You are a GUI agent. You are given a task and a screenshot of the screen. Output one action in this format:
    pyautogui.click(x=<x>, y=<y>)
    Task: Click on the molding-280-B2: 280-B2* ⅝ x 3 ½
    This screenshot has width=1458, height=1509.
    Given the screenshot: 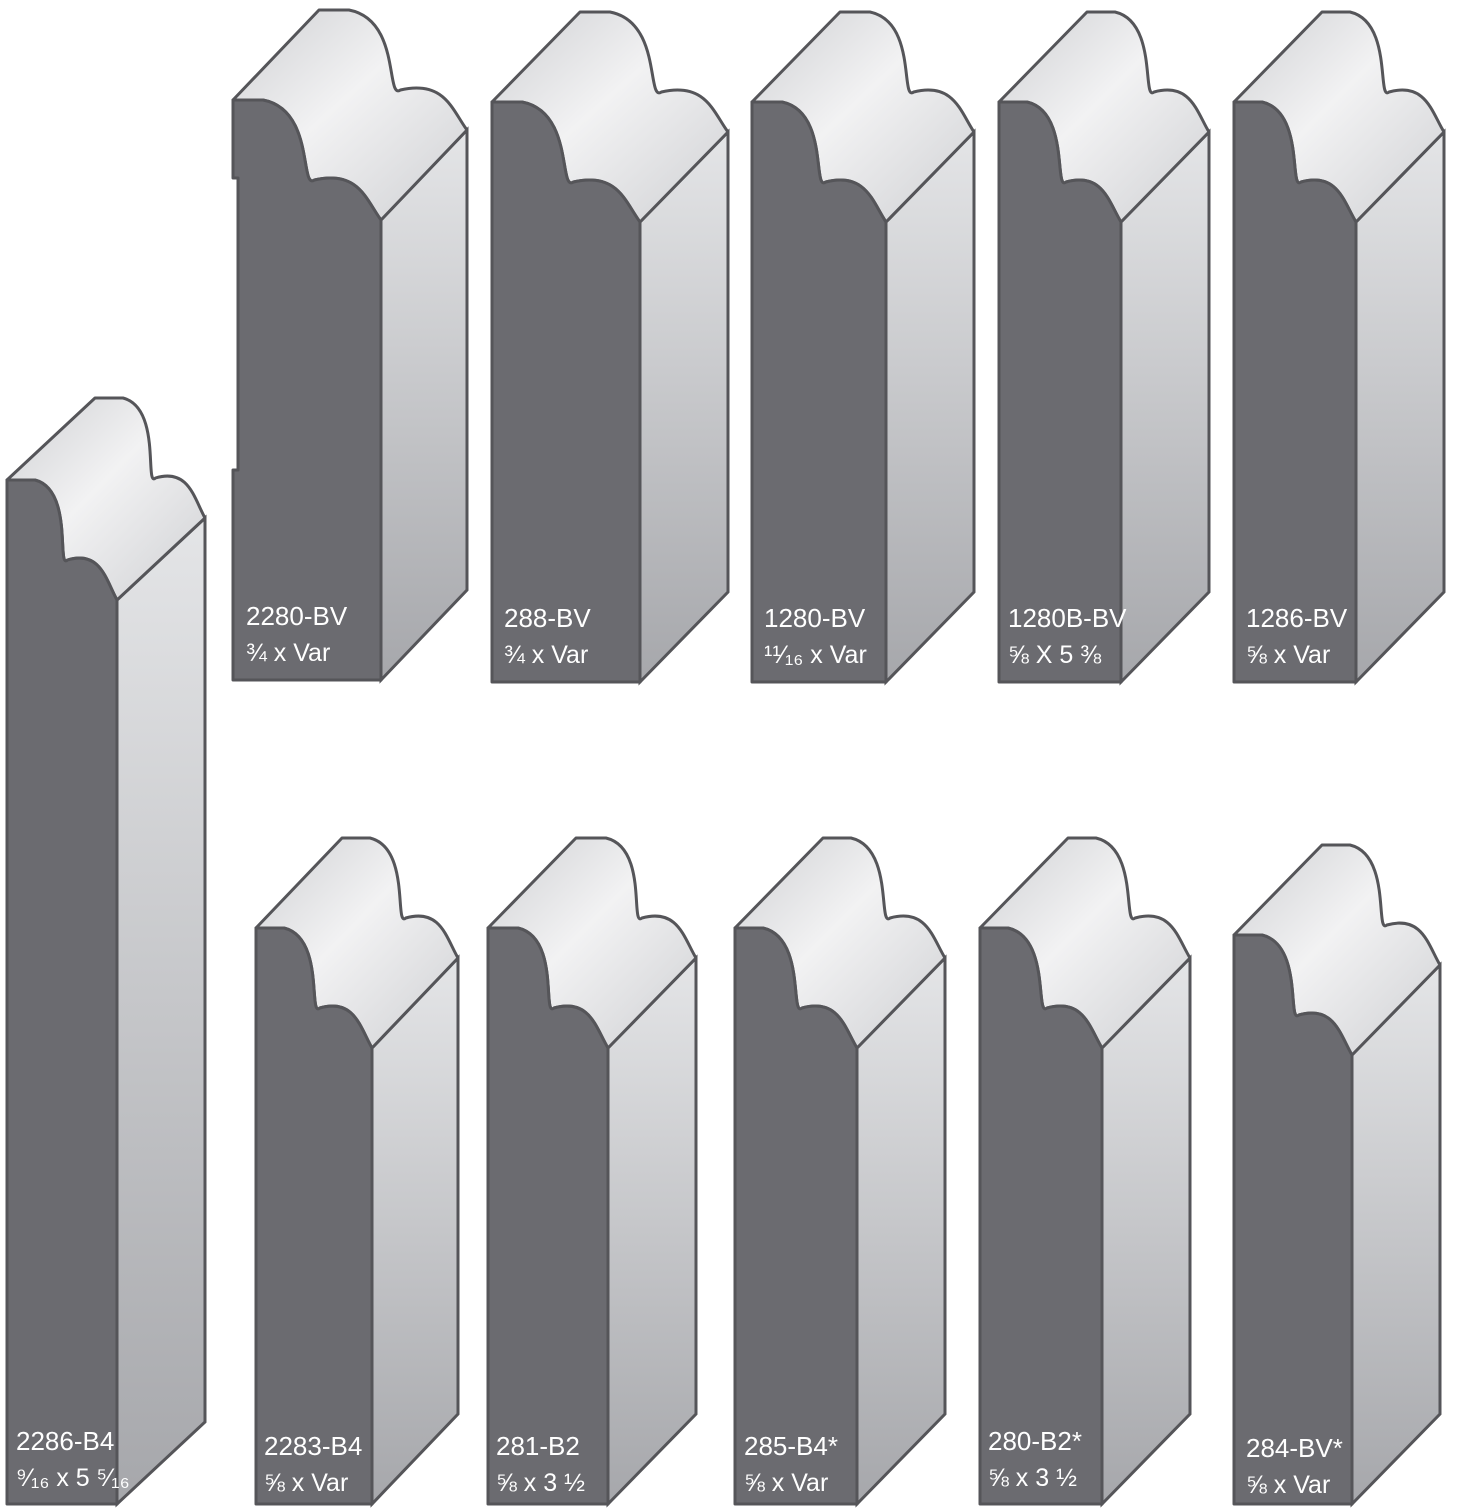 What is the action you would take?
    pyautogui.click(x=1085, y=1172)
    